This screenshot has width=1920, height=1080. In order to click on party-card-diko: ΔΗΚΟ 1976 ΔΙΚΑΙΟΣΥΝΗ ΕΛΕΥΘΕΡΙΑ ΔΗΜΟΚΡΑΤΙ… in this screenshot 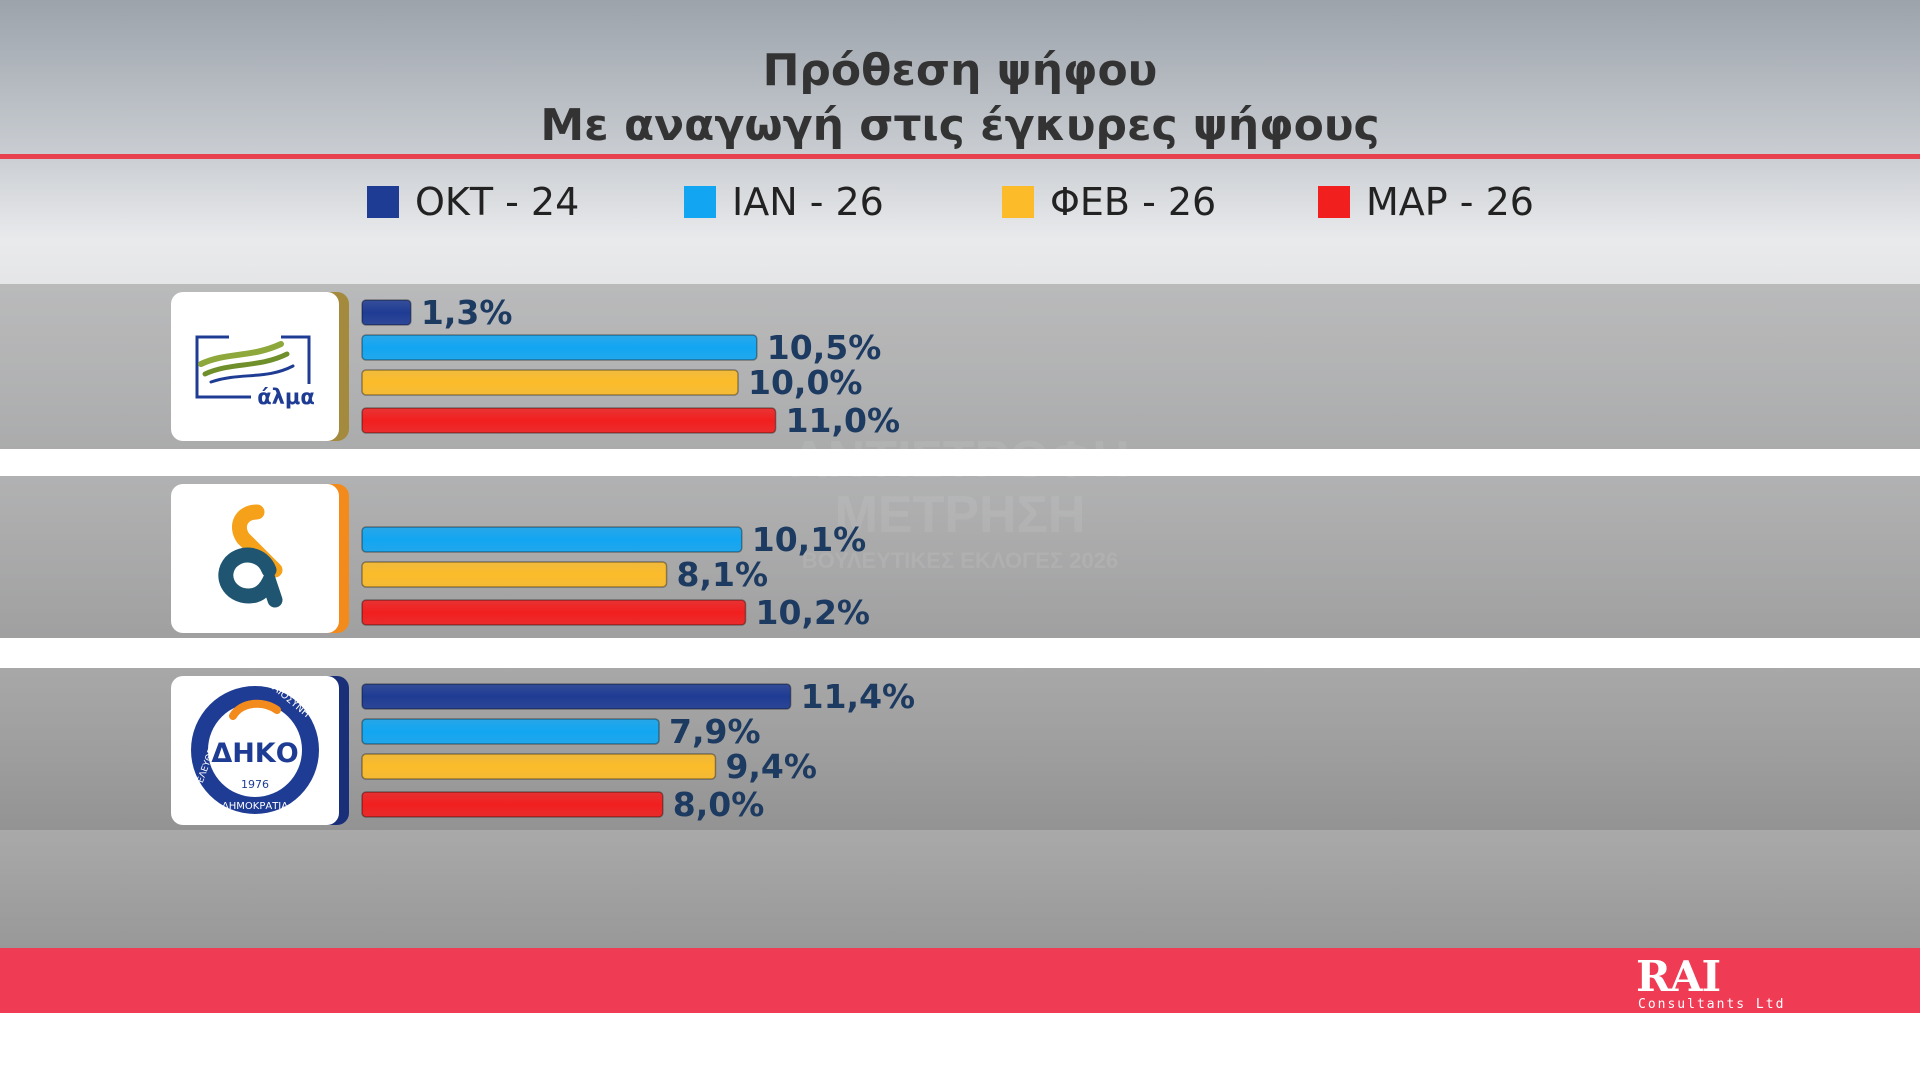, I will do `click(261, 750)`.